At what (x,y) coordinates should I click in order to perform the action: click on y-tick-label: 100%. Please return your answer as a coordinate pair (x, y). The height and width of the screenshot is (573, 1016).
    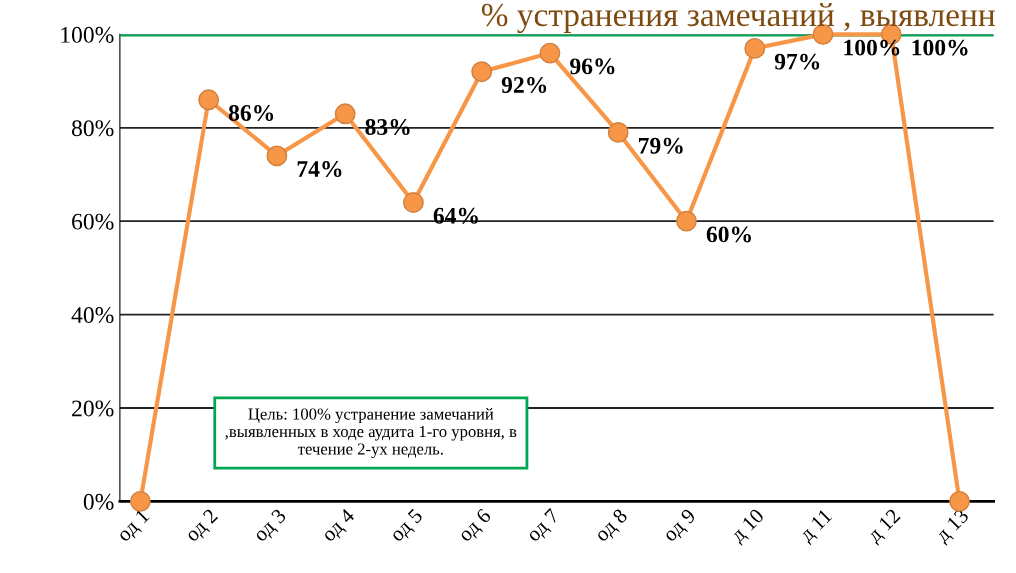
    Looking at the image, I should click on (87, 34).